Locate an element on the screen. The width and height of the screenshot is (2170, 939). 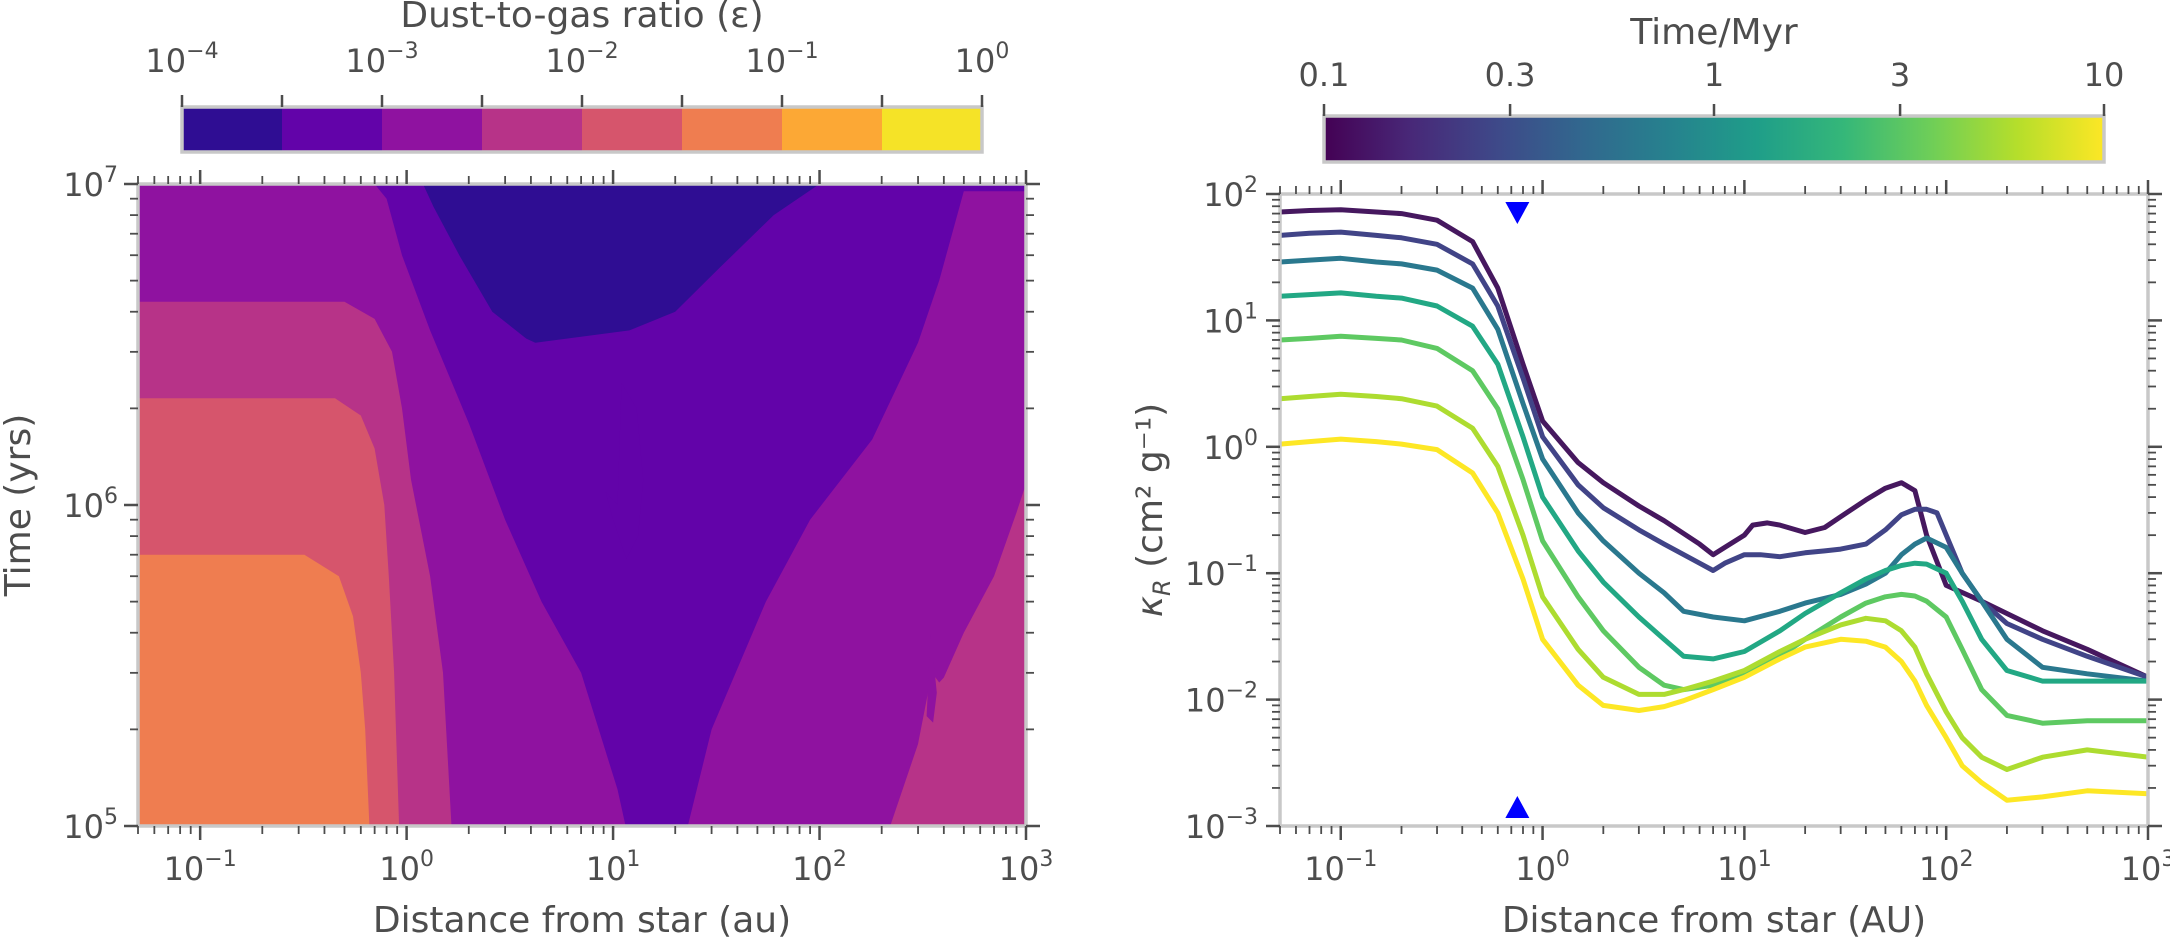
contour-x-axis-label: Distance from star (au) is located at coordinates (582, 919).